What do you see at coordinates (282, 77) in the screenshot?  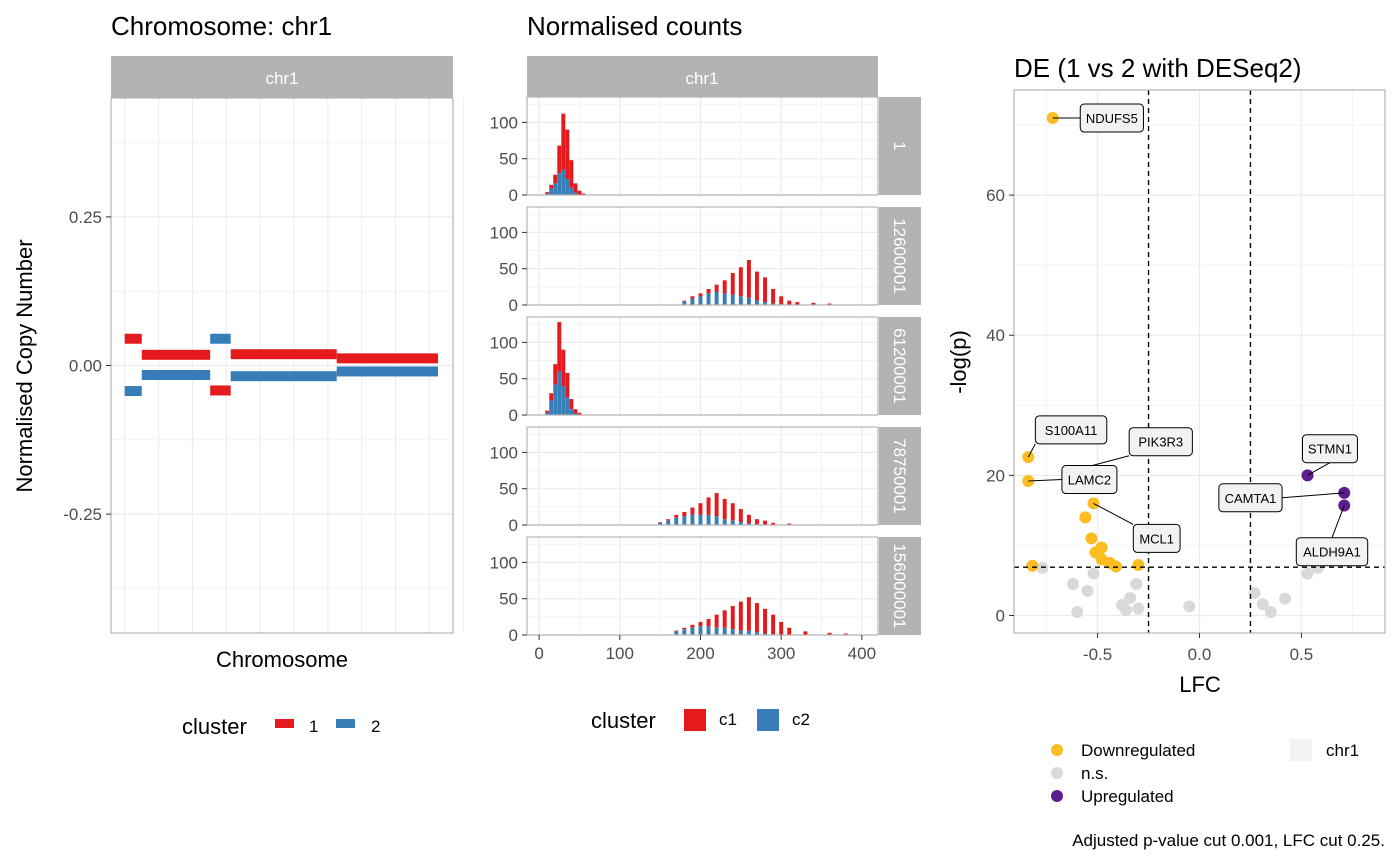 I see `facet-strip` at bounding box center [282, 77].